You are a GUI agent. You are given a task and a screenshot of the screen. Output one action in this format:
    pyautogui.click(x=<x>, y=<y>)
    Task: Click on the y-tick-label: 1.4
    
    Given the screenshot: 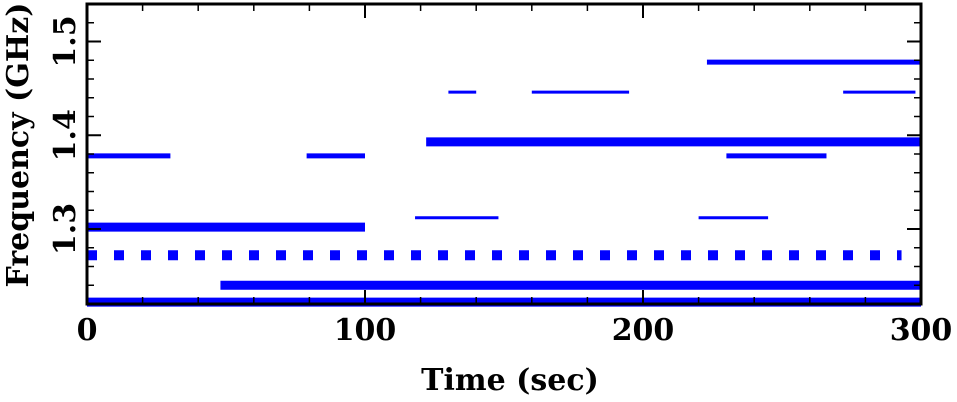 What is the action you would take?
    pyautogui.click(x=65, y=135)
    